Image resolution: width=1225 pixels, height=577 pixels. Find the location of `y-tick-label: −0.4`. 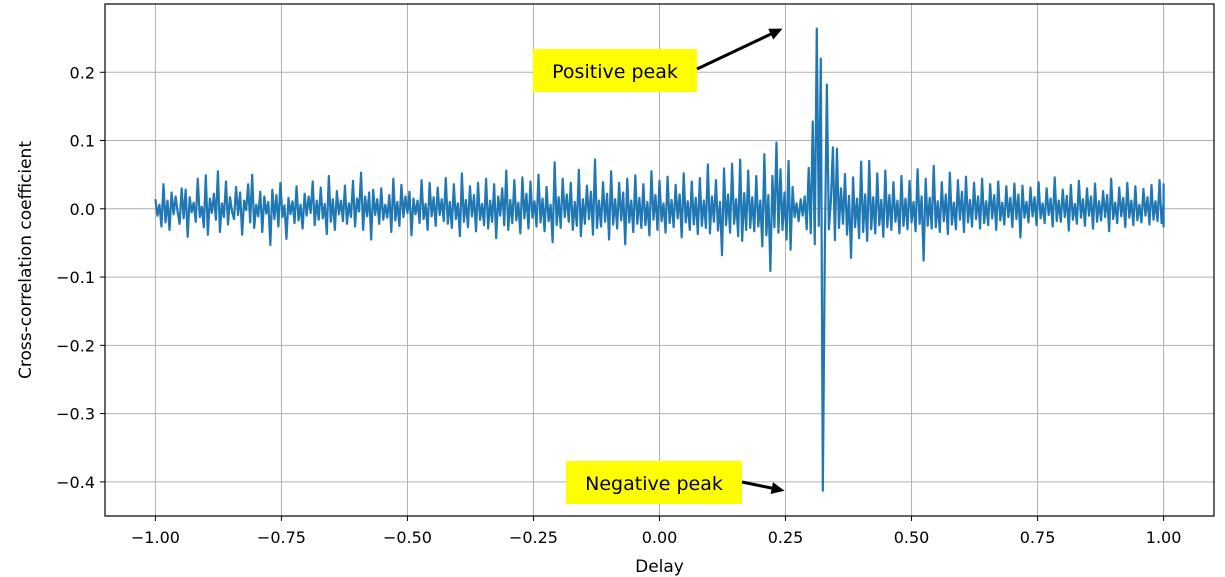

y-tick-label: −0.4 is located at coordinates (75, 482).